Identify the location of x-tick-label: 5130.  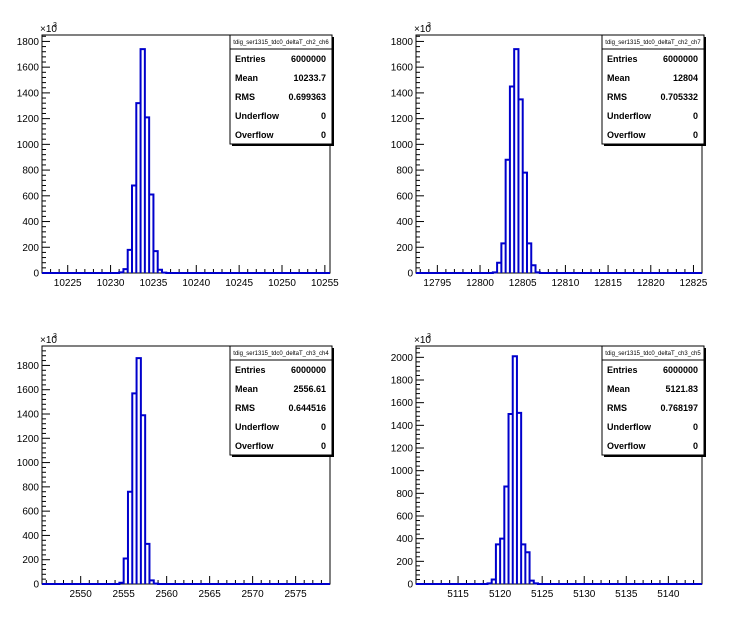
(584, 594).